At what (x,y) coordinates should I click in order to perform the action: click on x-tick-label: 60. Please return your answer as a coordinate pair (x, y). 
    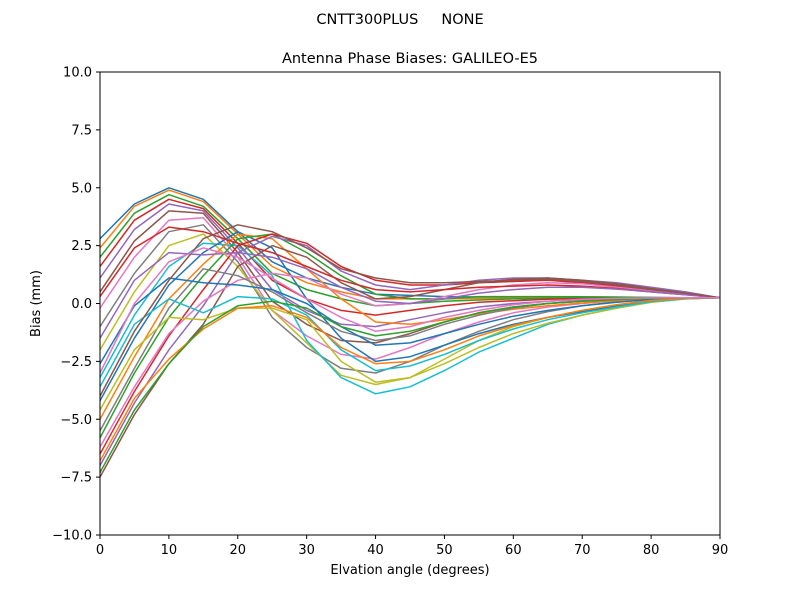
    Looking at the image, I should click on (513, 550).